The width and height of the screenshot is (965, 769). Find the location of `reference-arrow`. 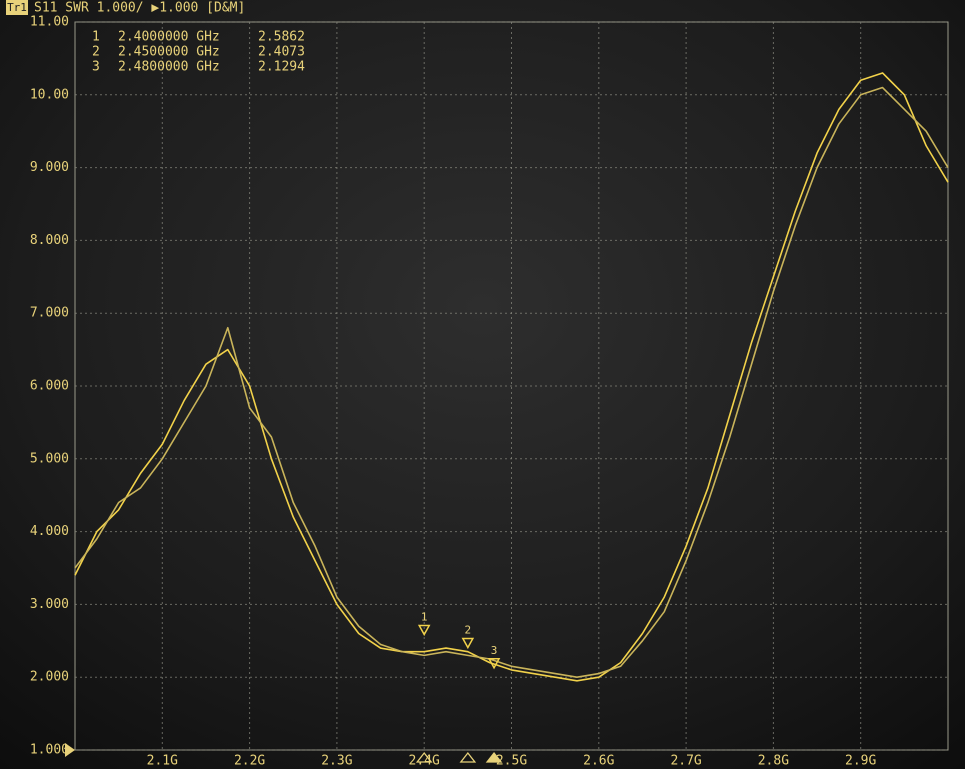

reference-arrow is located at coordinates (70, 750).